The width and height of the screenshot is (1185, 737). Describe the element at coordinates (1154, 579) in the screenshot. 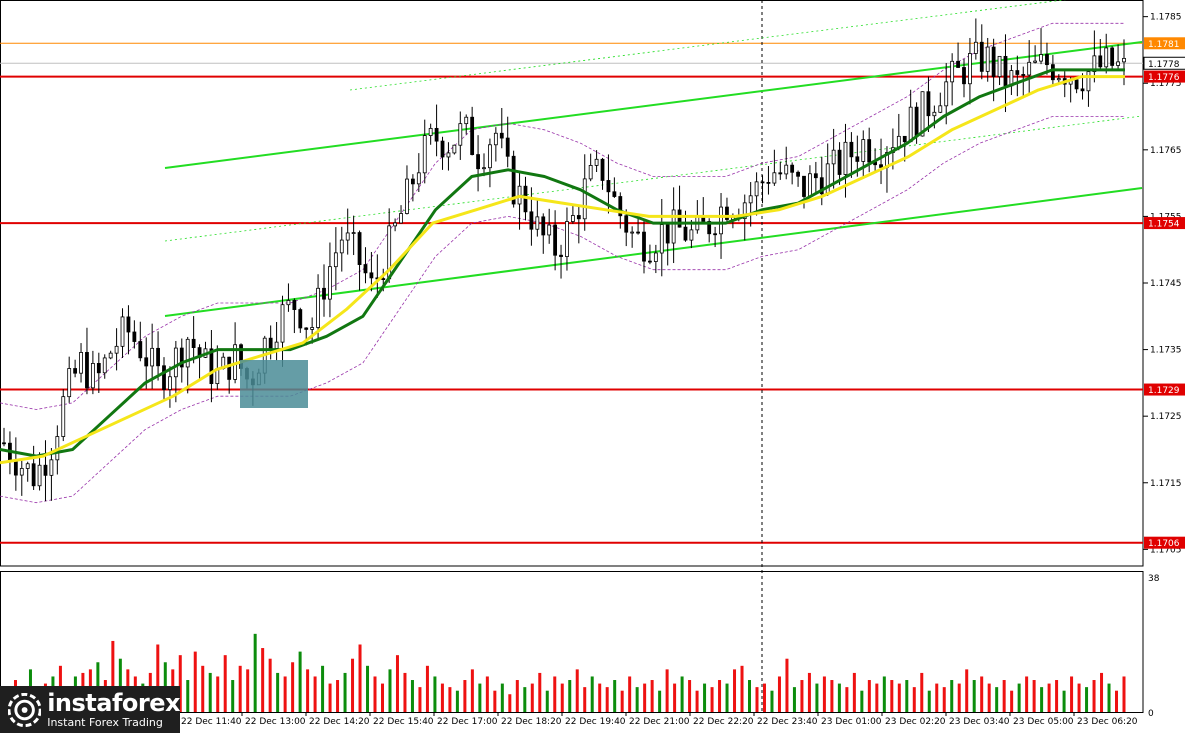

I see `volume-tick-label: 38` at that location.